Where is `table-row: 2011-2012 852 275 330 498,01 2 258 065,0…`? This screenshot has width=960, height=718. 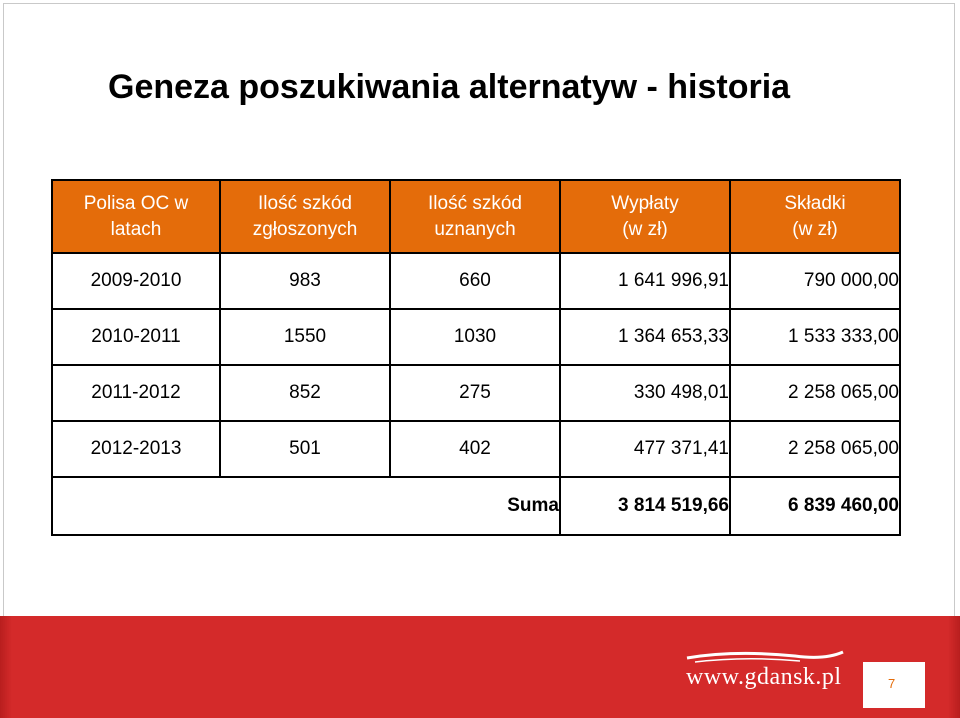
table-row: 2011-2012 852 275 330 498,01 2 258 065,0… is located at coordinates (476, 393).